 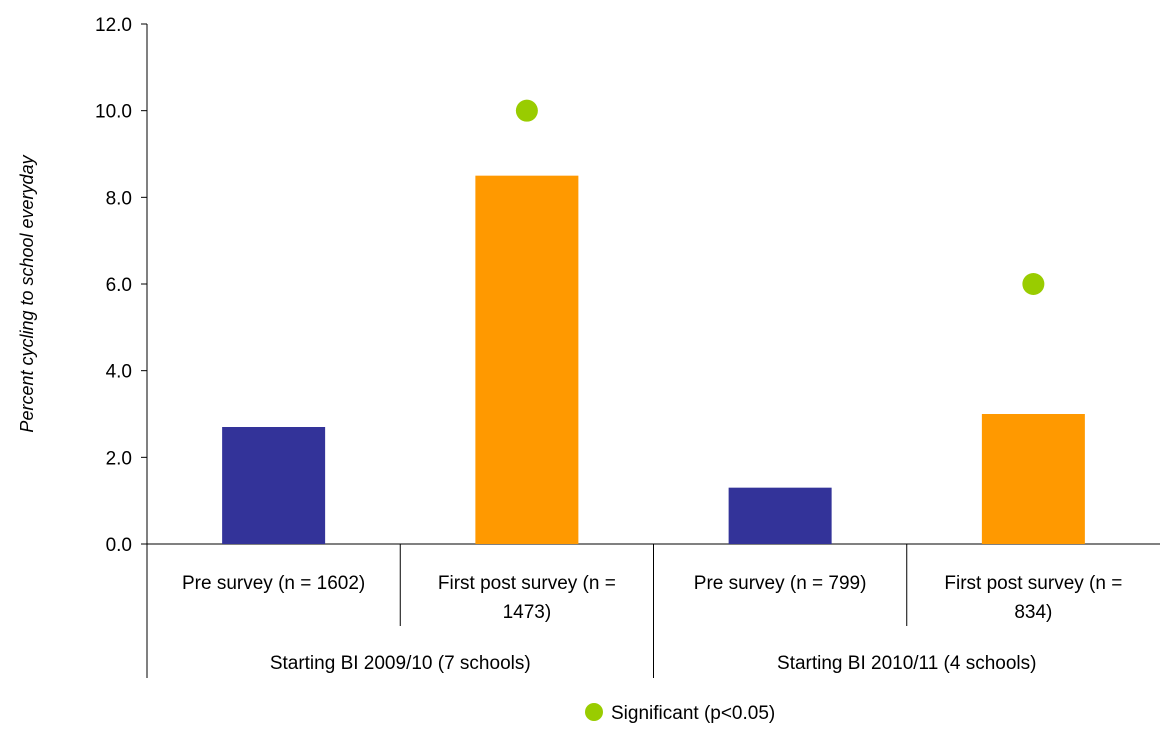 I want to click on group-label: Starting BI 2009/10 (7 schools), so click(x=400, y=663).